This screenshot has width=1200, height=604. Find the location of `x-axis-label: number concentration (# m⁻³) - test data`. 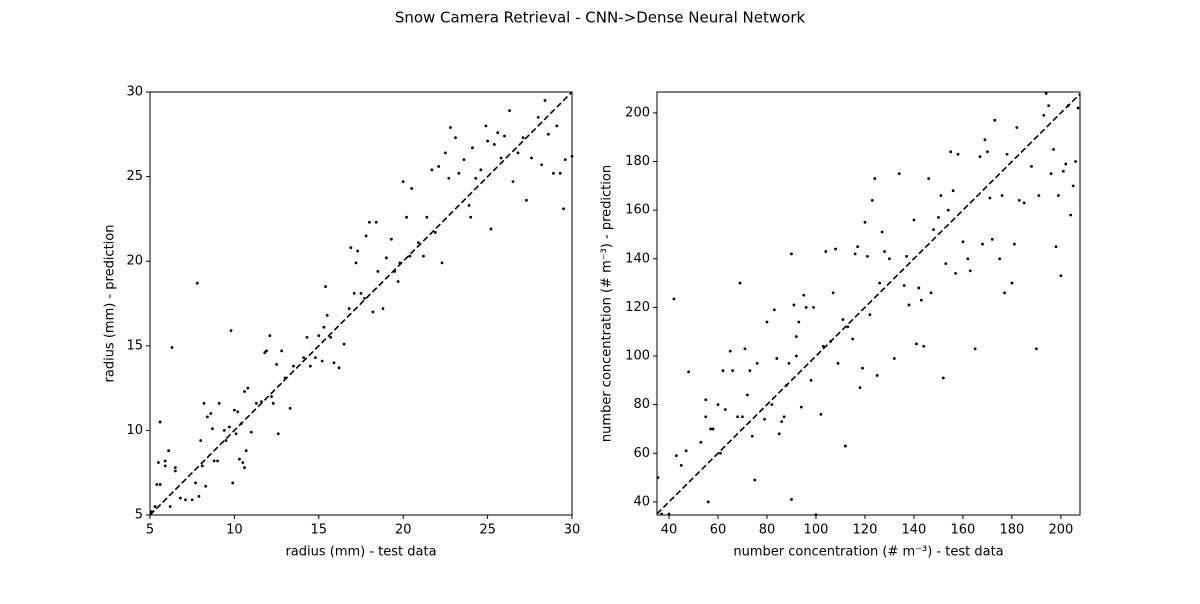

x-axis-label: number concentration (# m⁻³) - test data is located at coordinates (868, 552).